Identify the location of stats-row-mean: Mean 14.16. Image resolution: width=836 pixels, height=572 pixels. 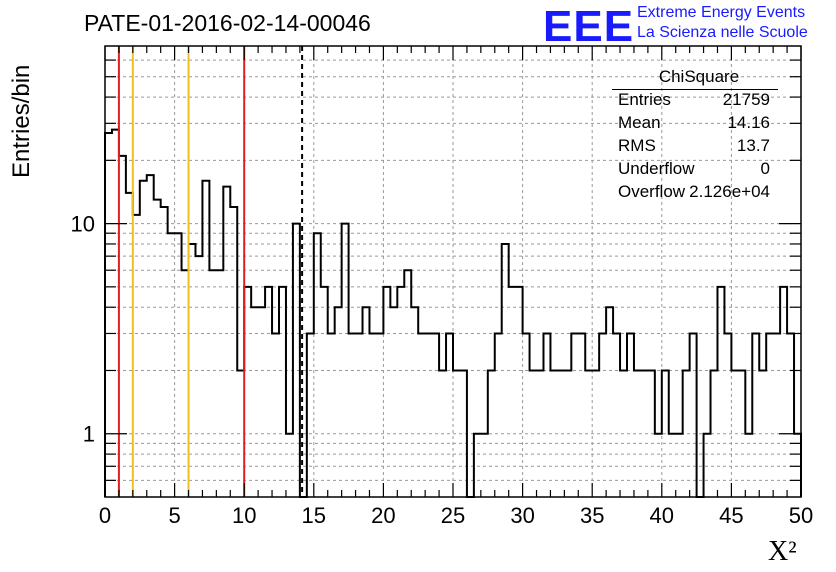
(693, 122).